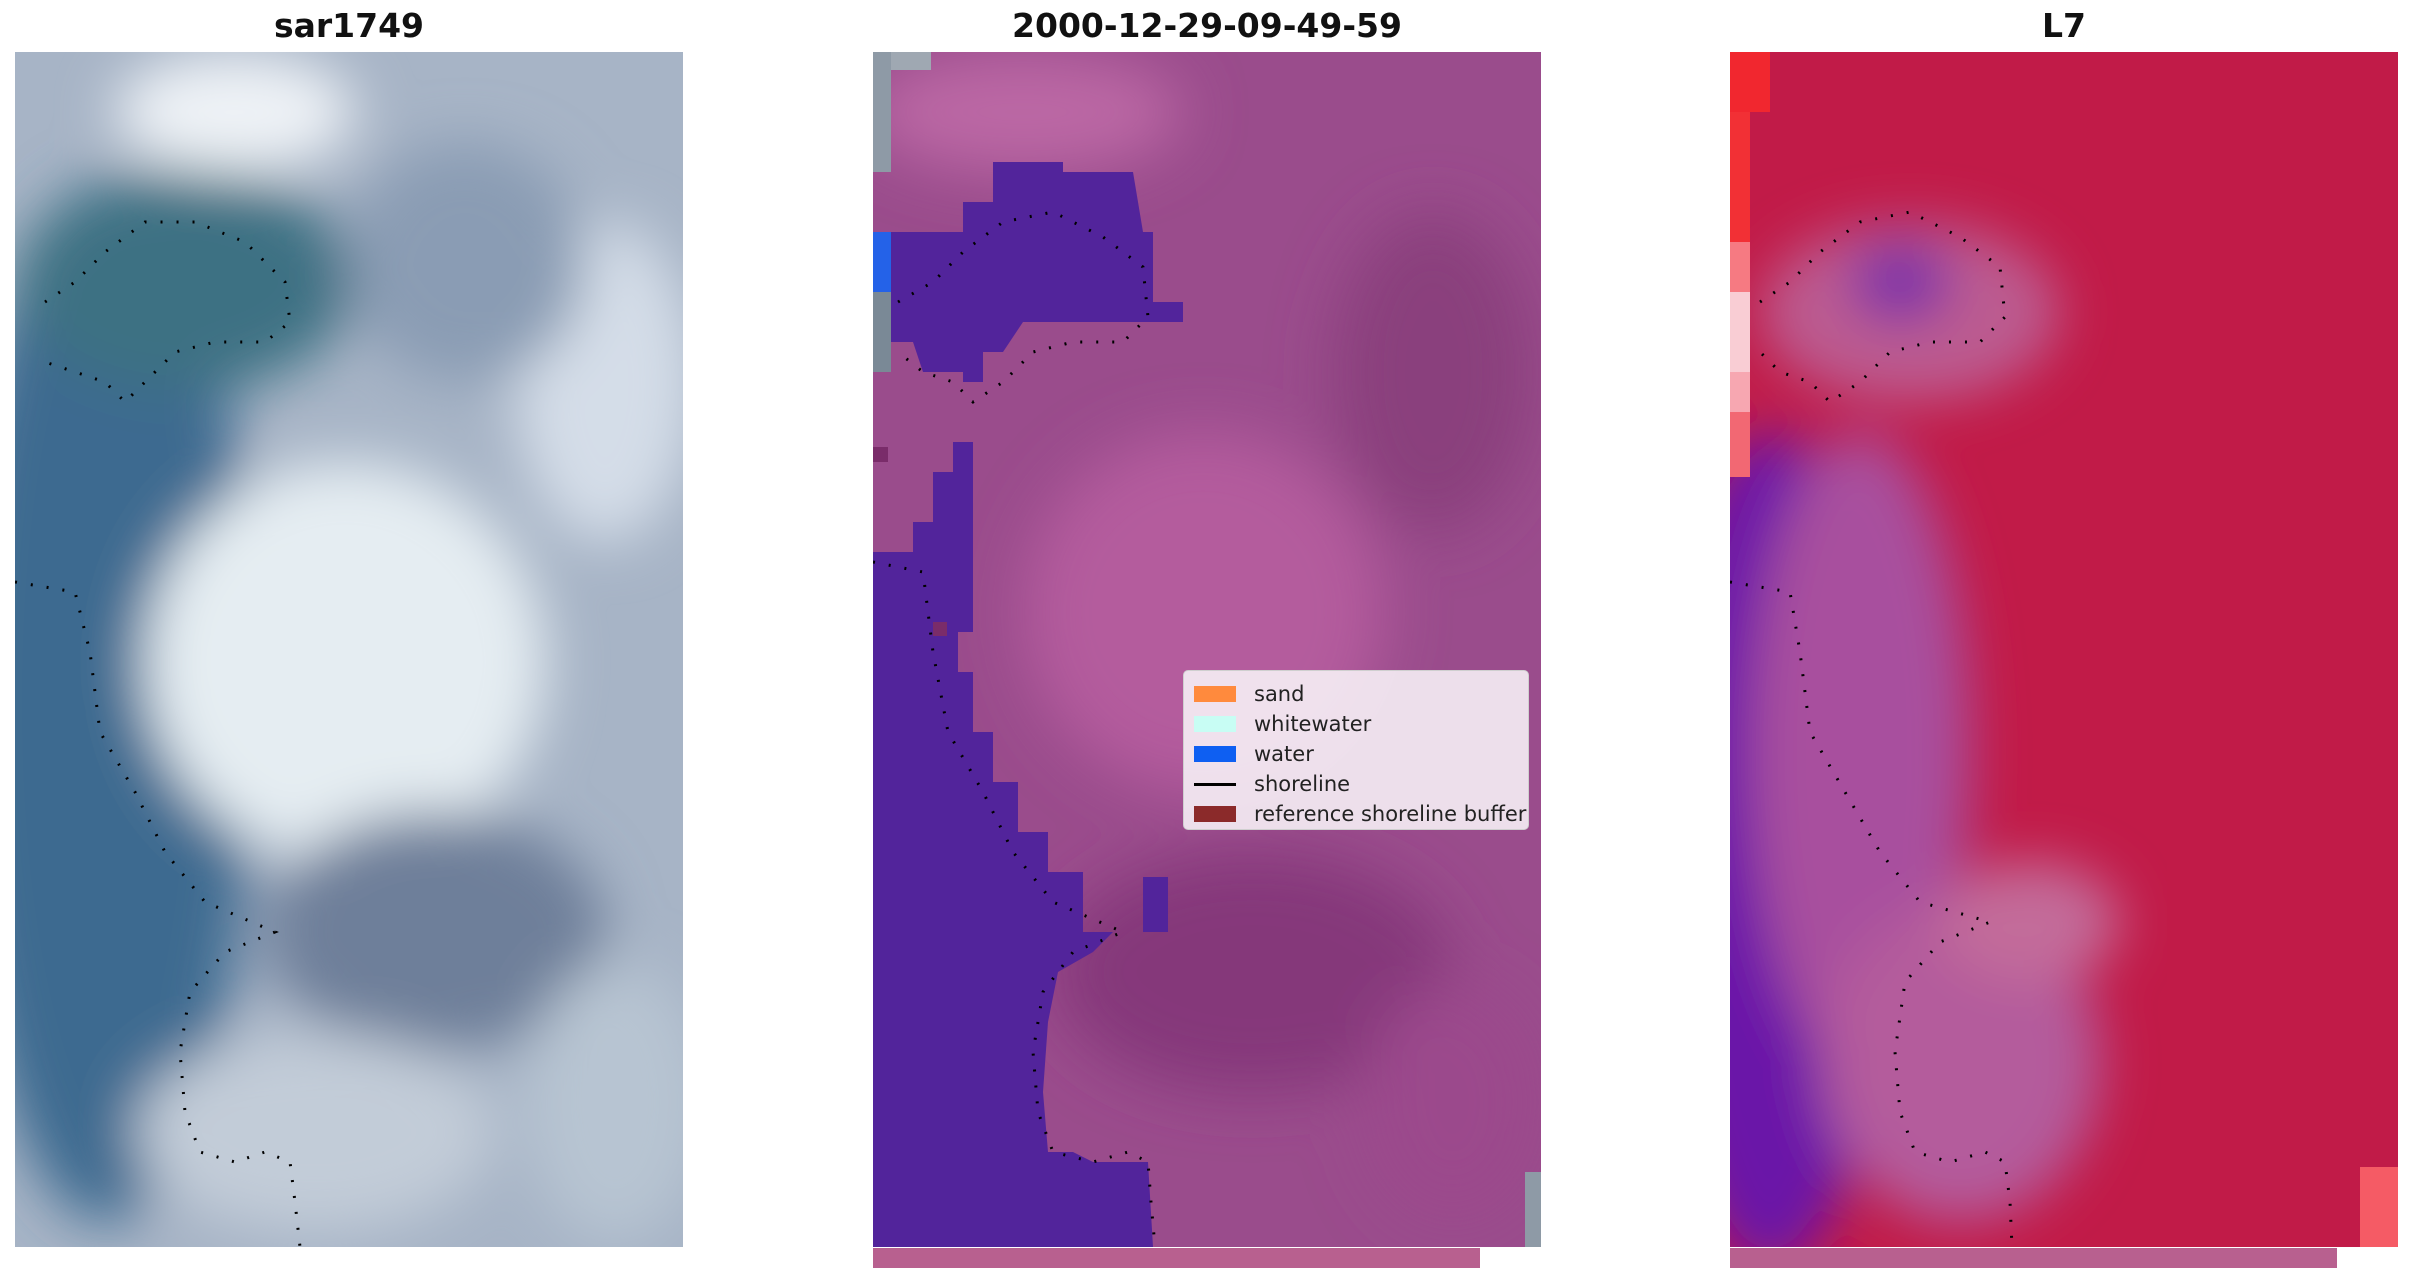 The height and width of the screenshot is (1283, 2411). I want to click on panel-title-classified: 2000-12-29-09-49-59, so click(1207, 25).